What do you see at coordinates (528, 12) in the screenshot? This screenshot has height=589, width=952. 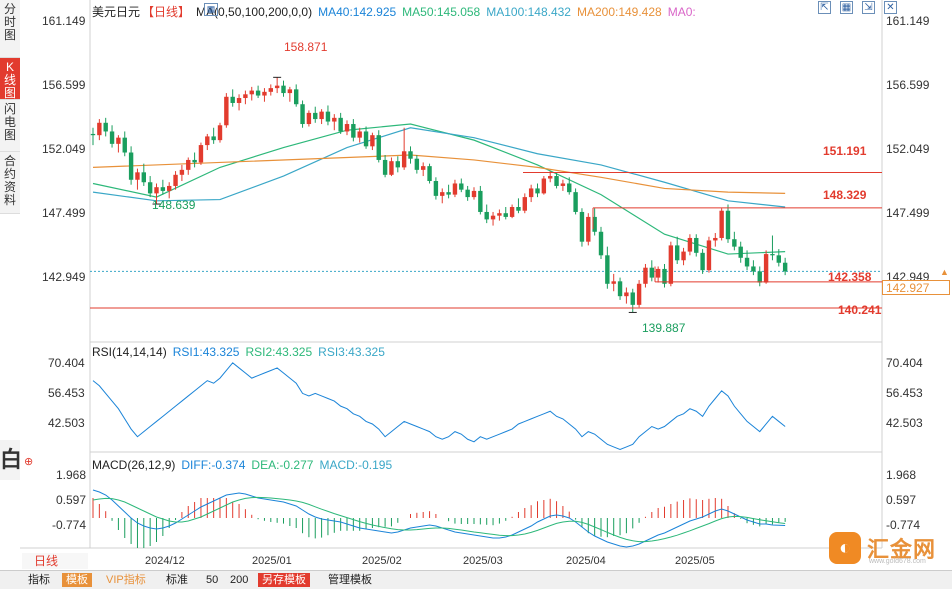 I see `ma100-value: MA100:148.432` at bounding box center [528, 12].